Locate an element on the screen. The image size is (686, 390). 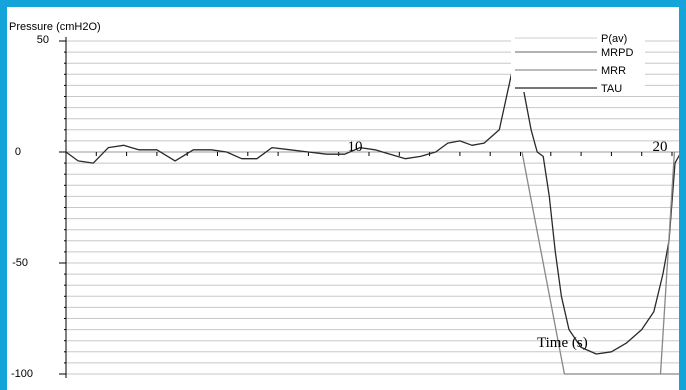
y-tick-label-50: 50 is located at coordinates (43, 40).